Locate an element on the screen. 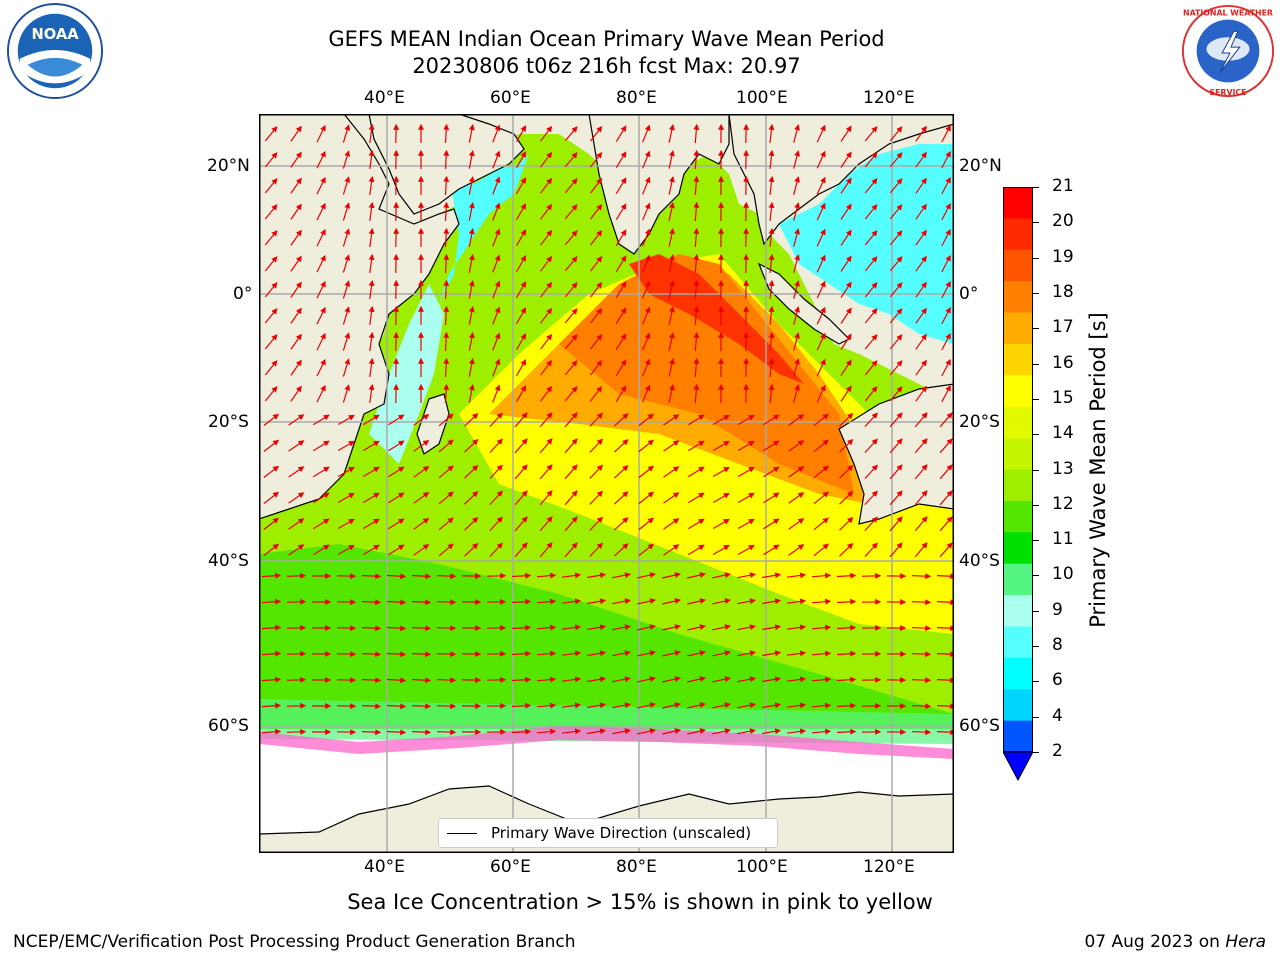  sumatra is located at coordinates (804, 303).